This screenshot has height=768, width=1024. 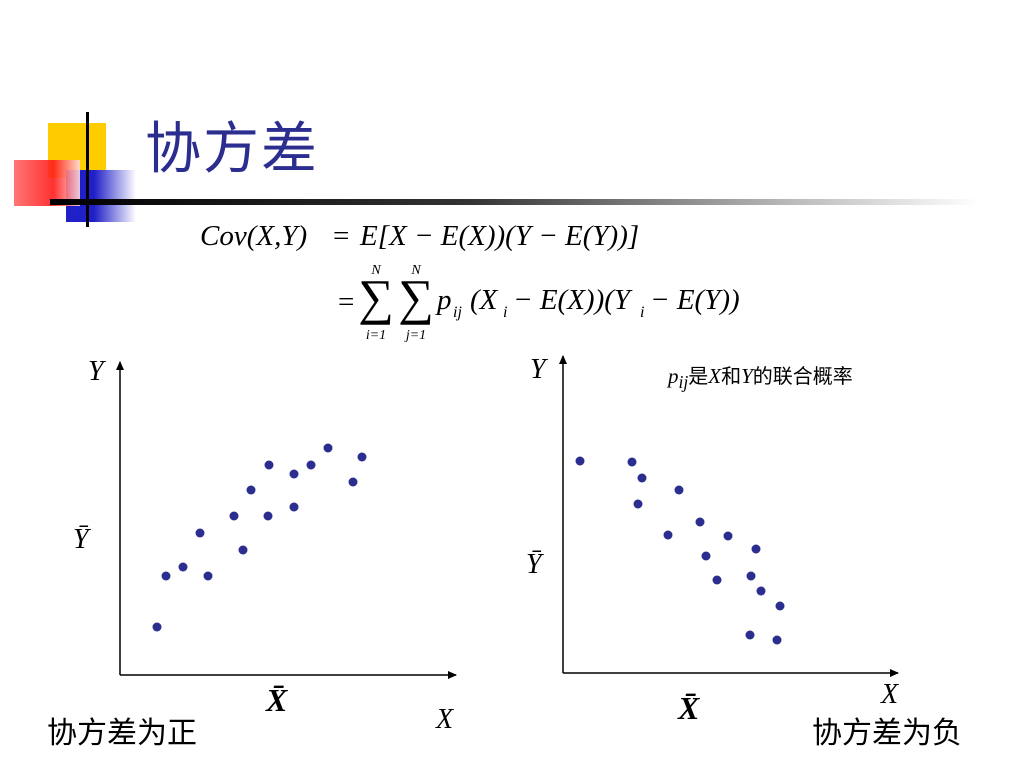 What do you see at coordinates (731, 376) in the screenshot?
I see `note-text2: 和` at bounding box center [731, 376].